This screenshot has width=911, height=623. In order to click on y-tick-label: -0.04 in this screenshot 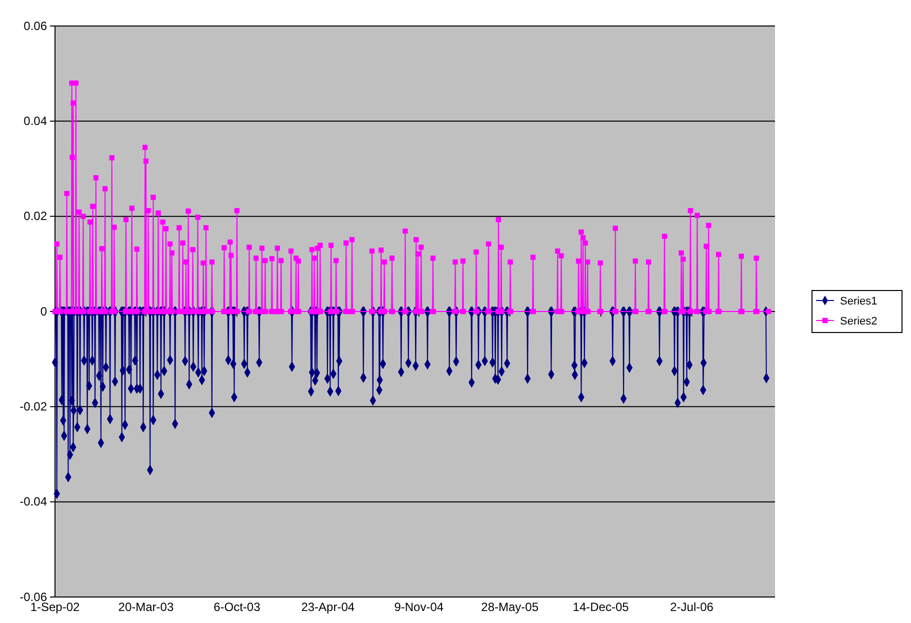, I will do `click(34, 501)`.